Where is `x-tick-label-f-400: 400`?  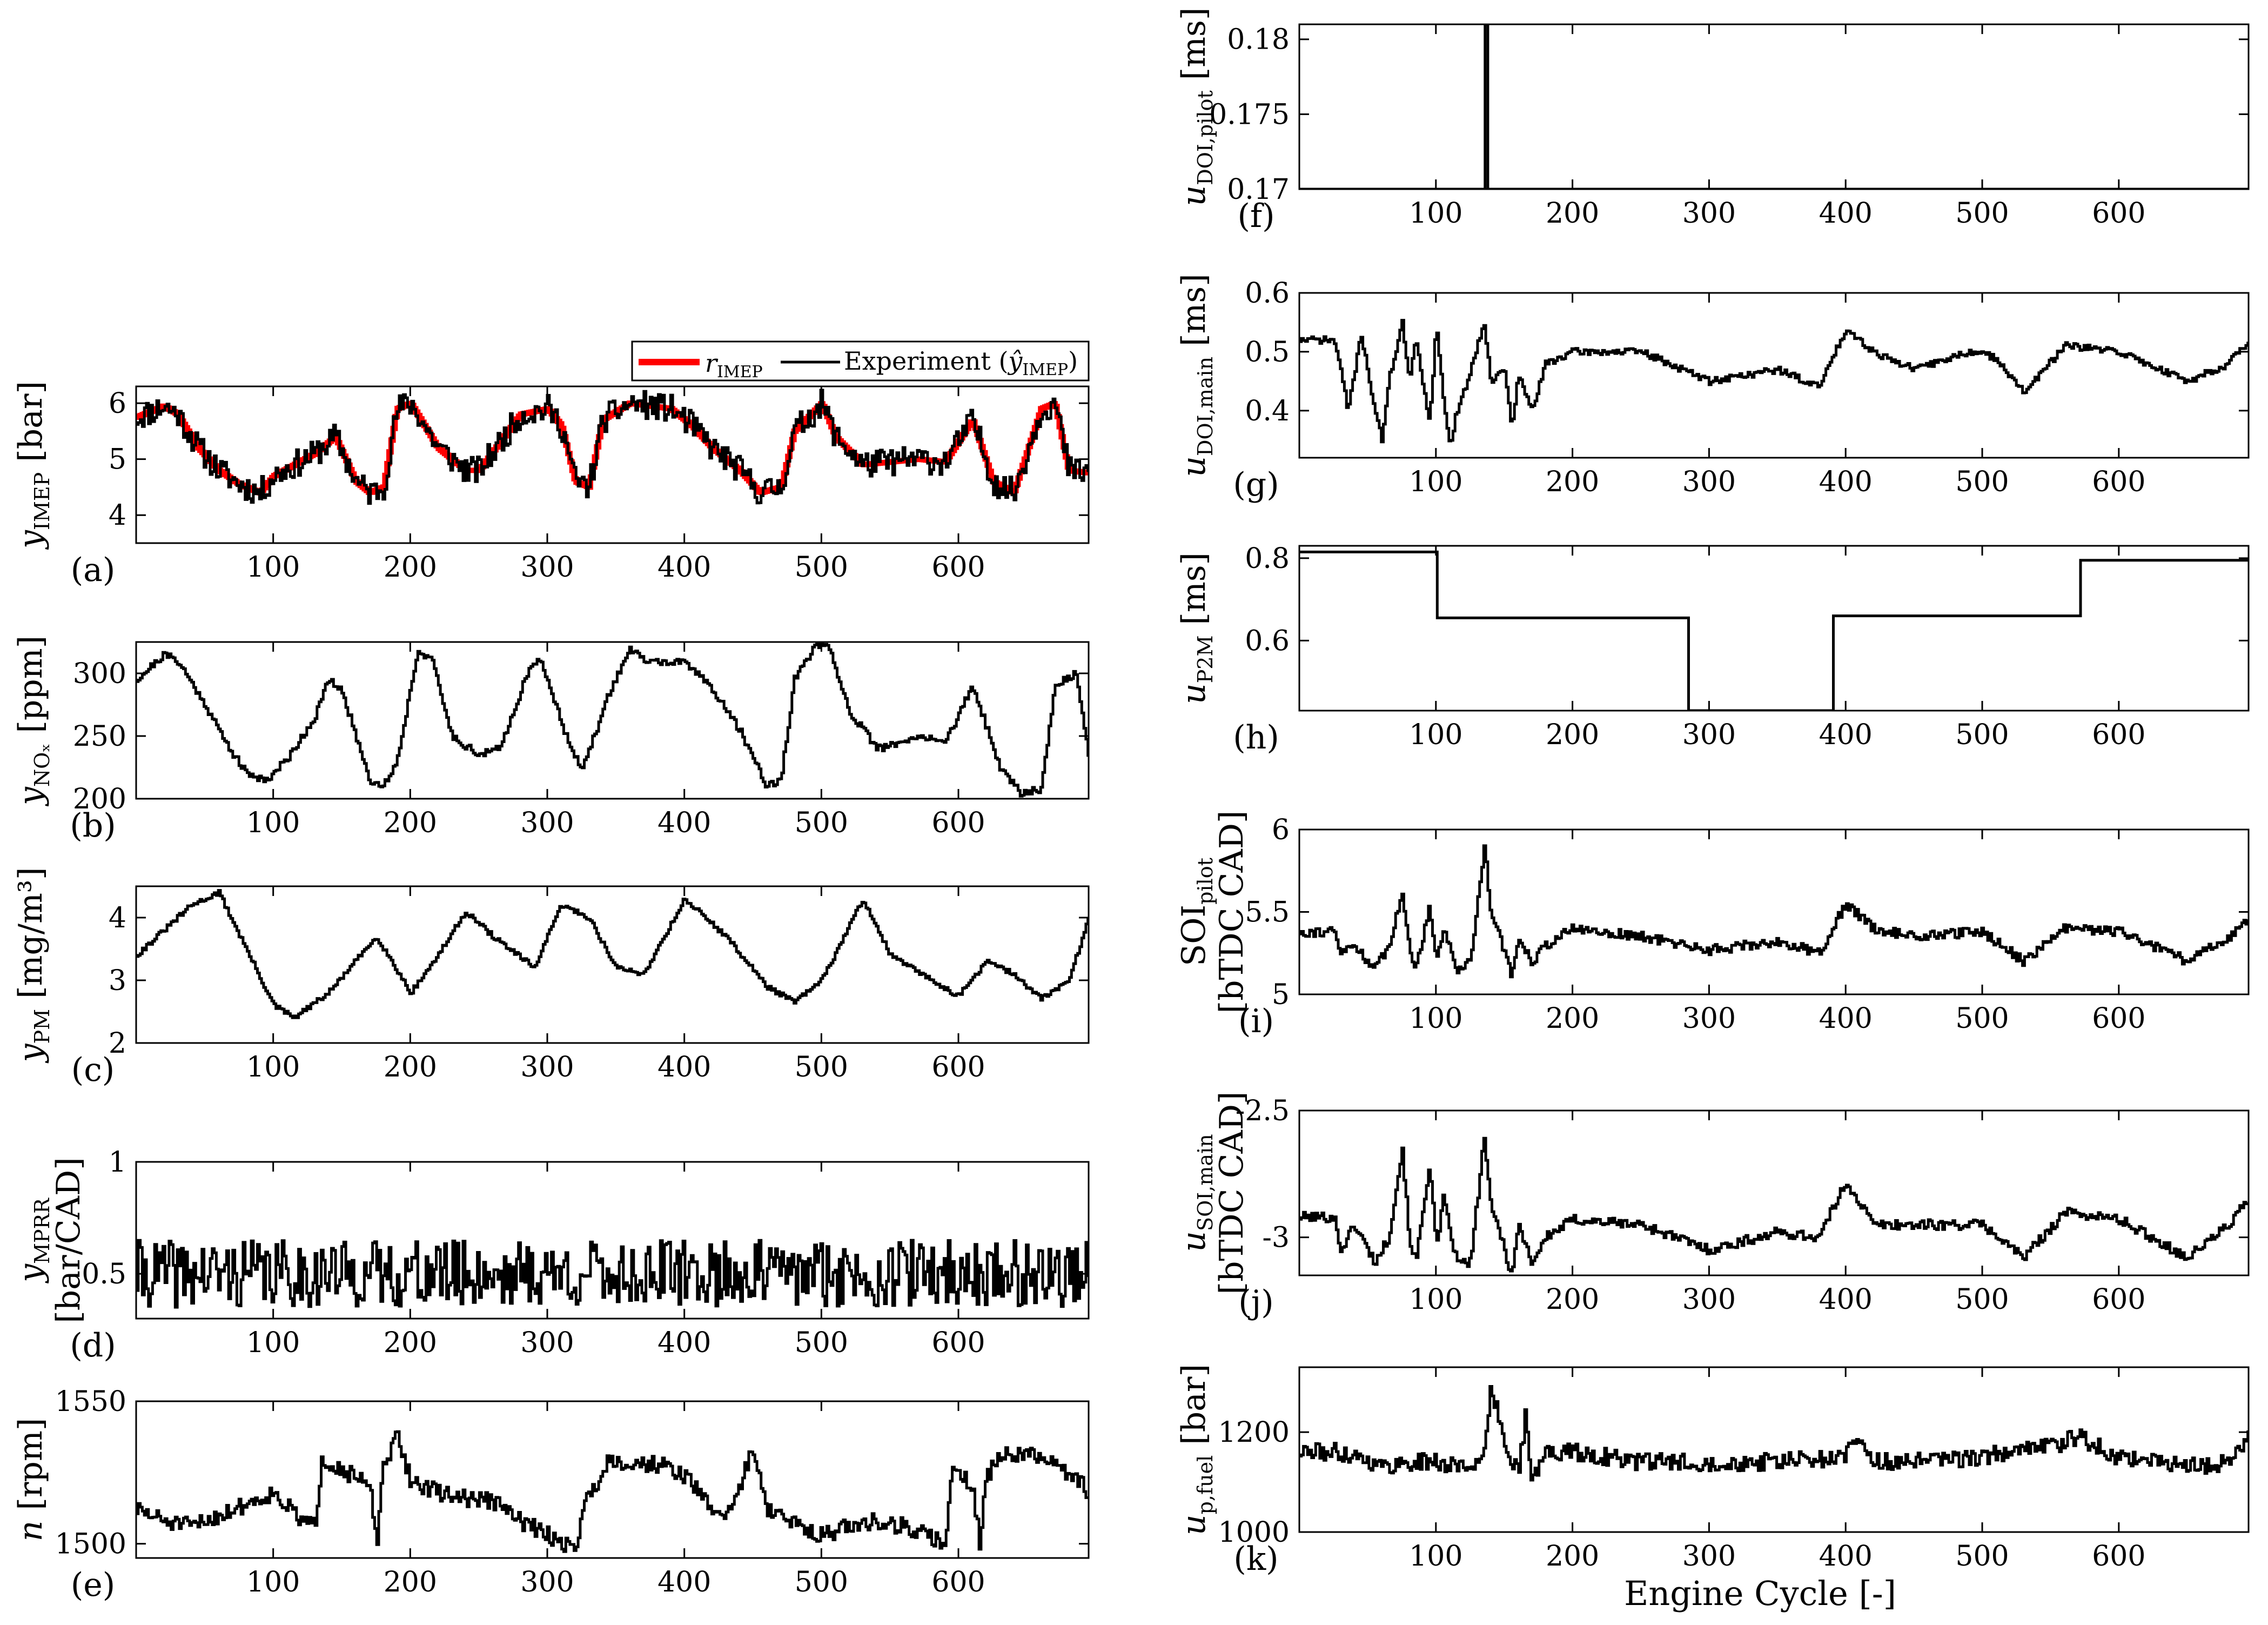
x-tick-label-f-400: 400 is located at coordinates (1846, 213).